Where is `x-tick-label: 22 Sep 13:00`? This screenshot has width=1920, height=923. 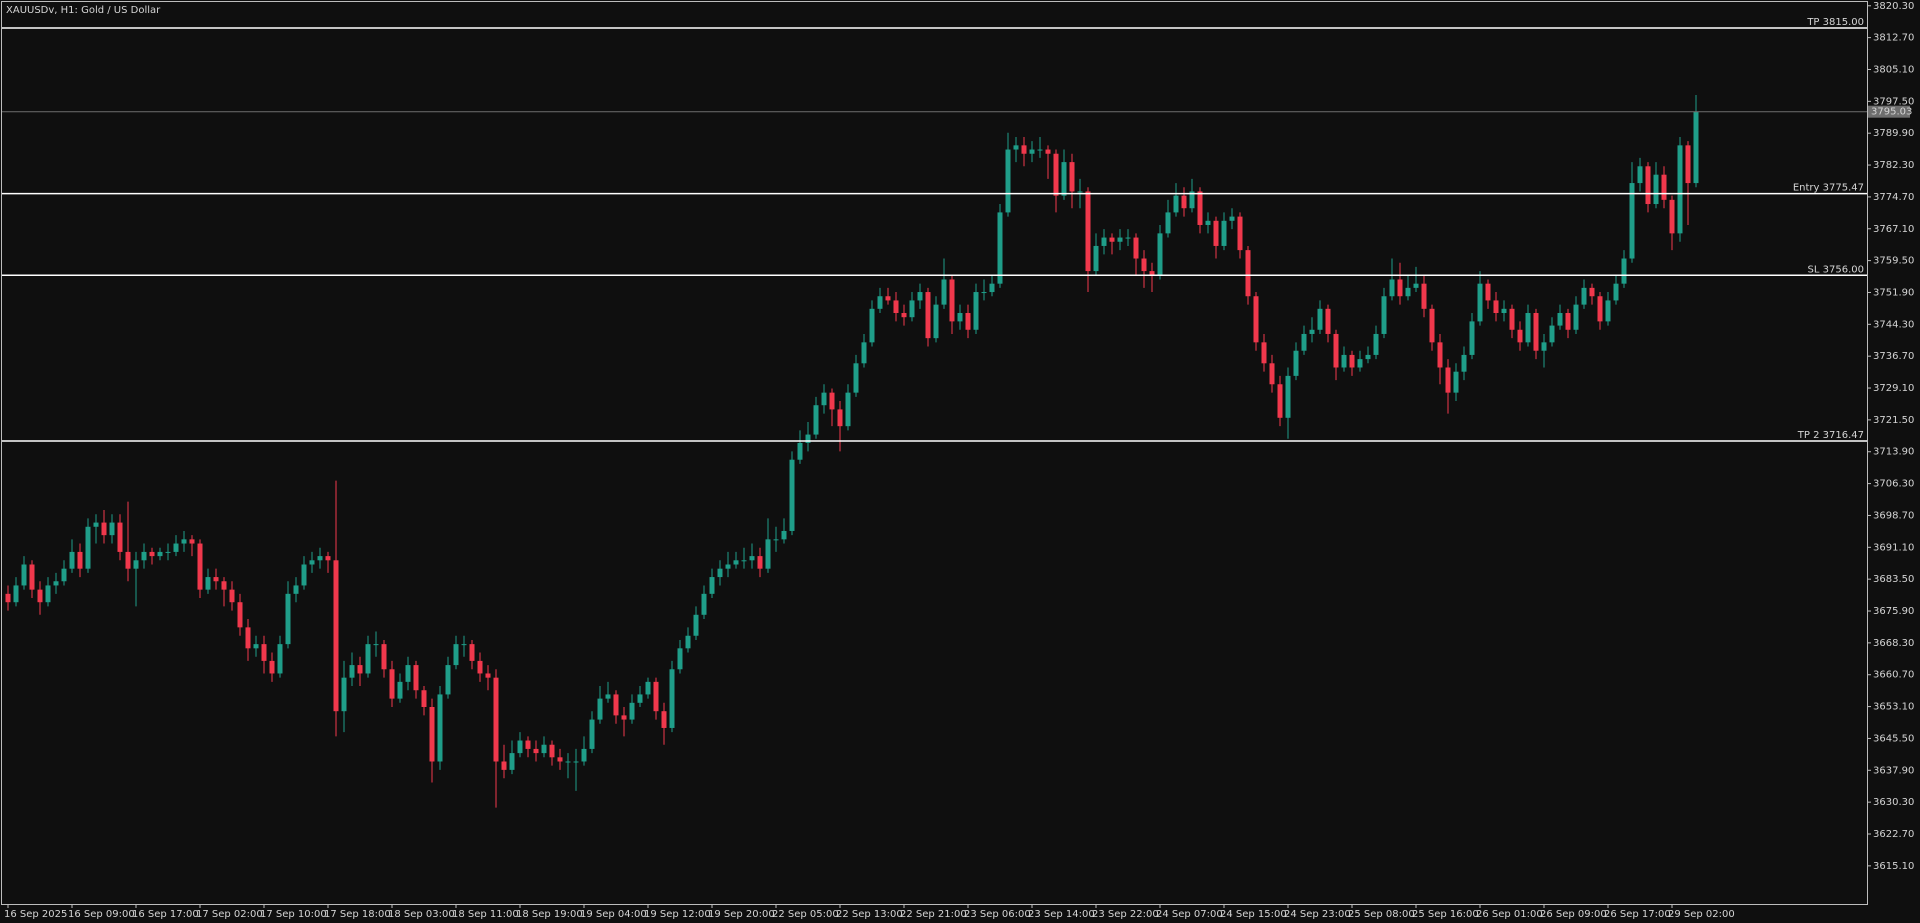
x-tick-label: 22 Sep 13:00 is located at coordinates (869, 914).